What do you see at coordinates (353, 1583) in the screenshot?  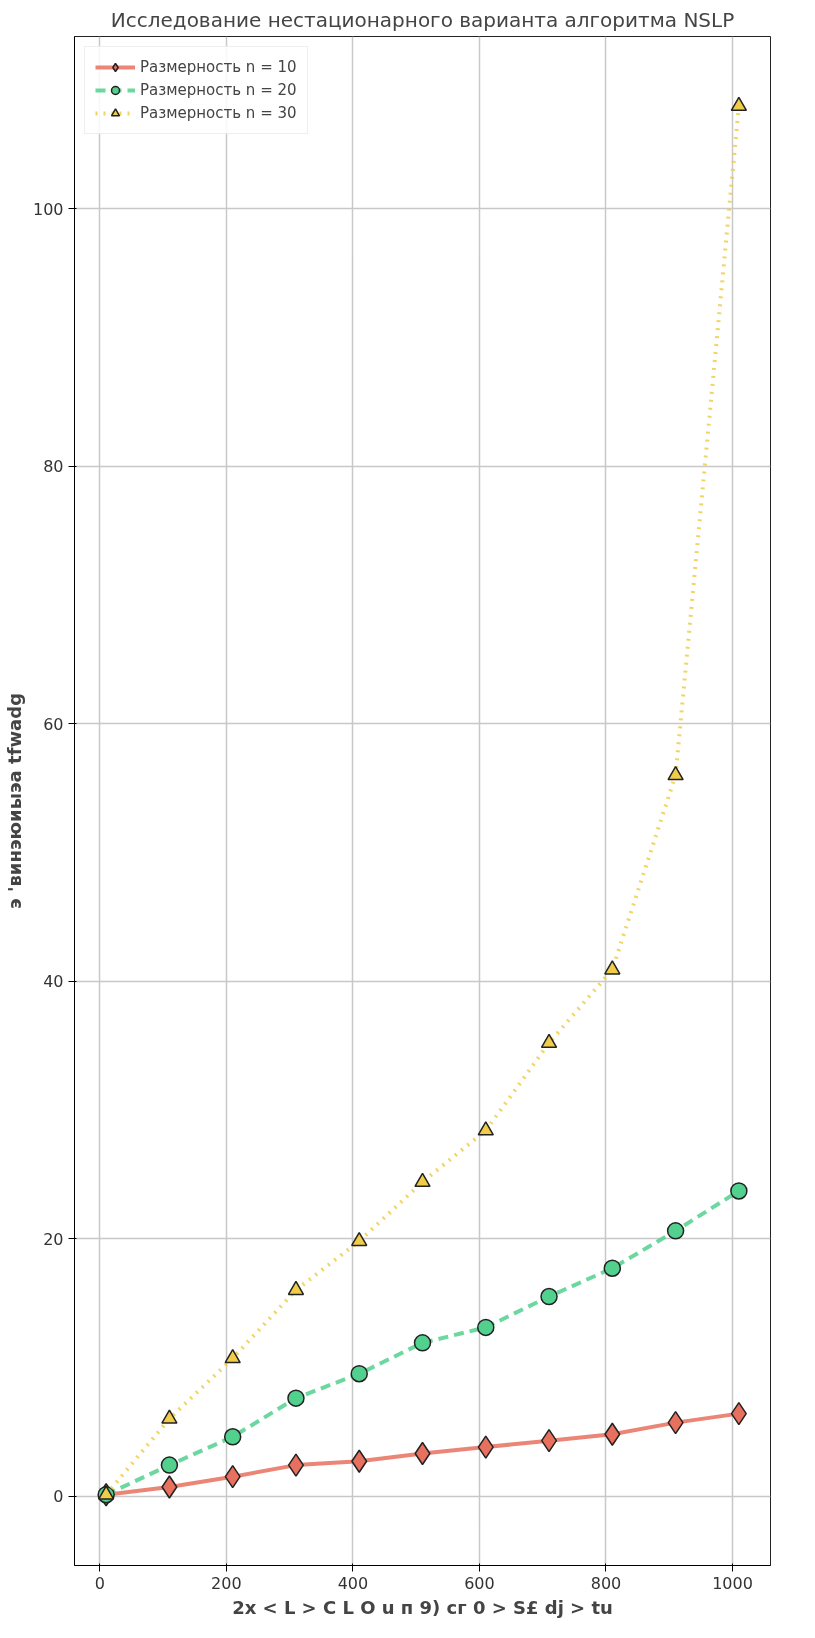 I see `x-tick-label: 400` at bounding box center [353, 1583].